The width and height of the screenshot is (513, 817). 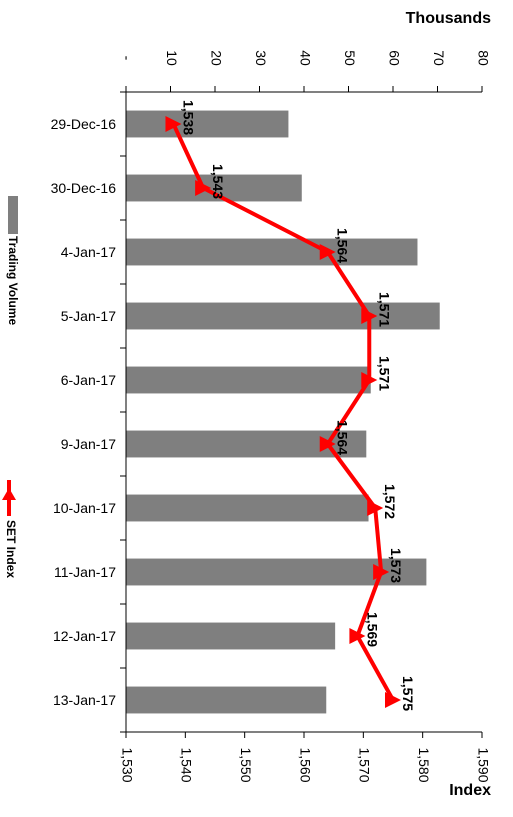 What do you see at coordinates (483, 764) in the screenshot?
I see `bottom-axis-tick-label: 1,590` at bounding box center [483, 764].